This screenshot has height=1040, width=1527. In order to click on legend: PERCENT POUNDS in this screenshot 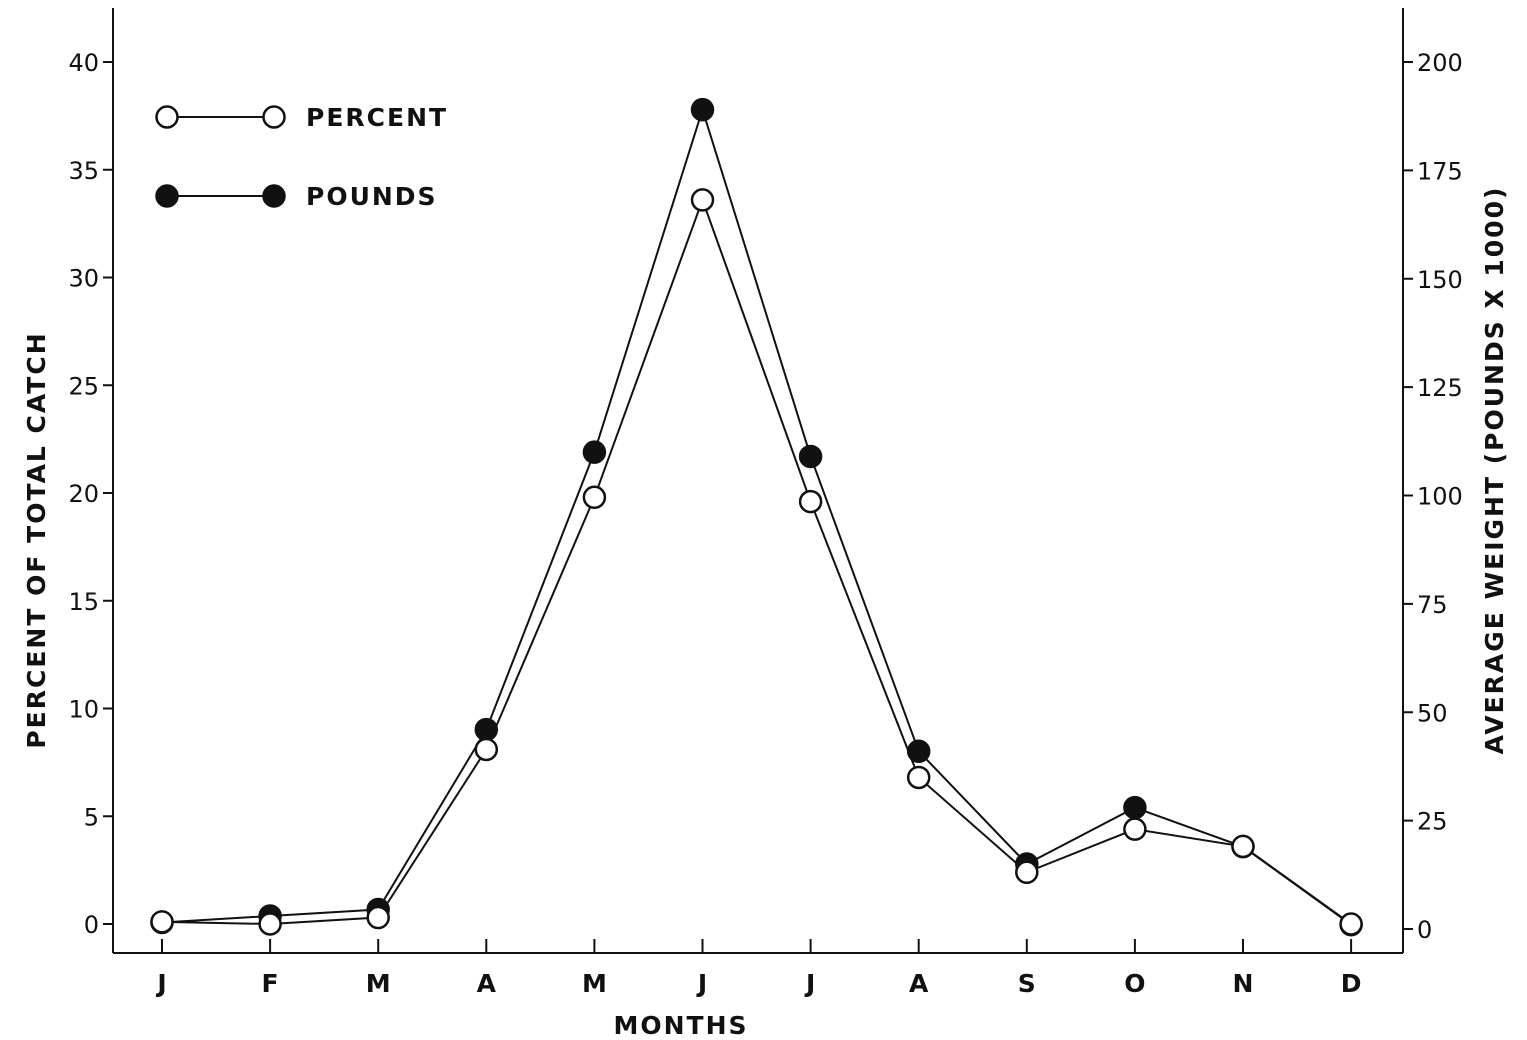, I will do `click(301, 157)`.